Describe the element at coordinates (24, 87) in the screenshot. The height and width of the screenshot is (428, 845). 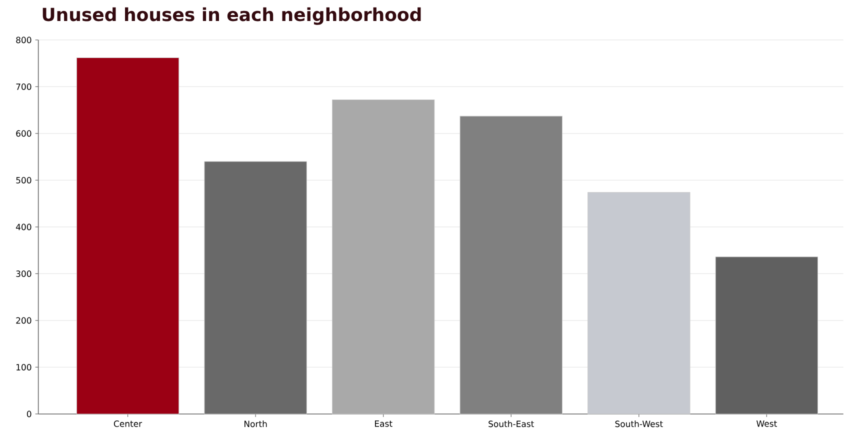
I see `y-tick-label: 700` at that location.